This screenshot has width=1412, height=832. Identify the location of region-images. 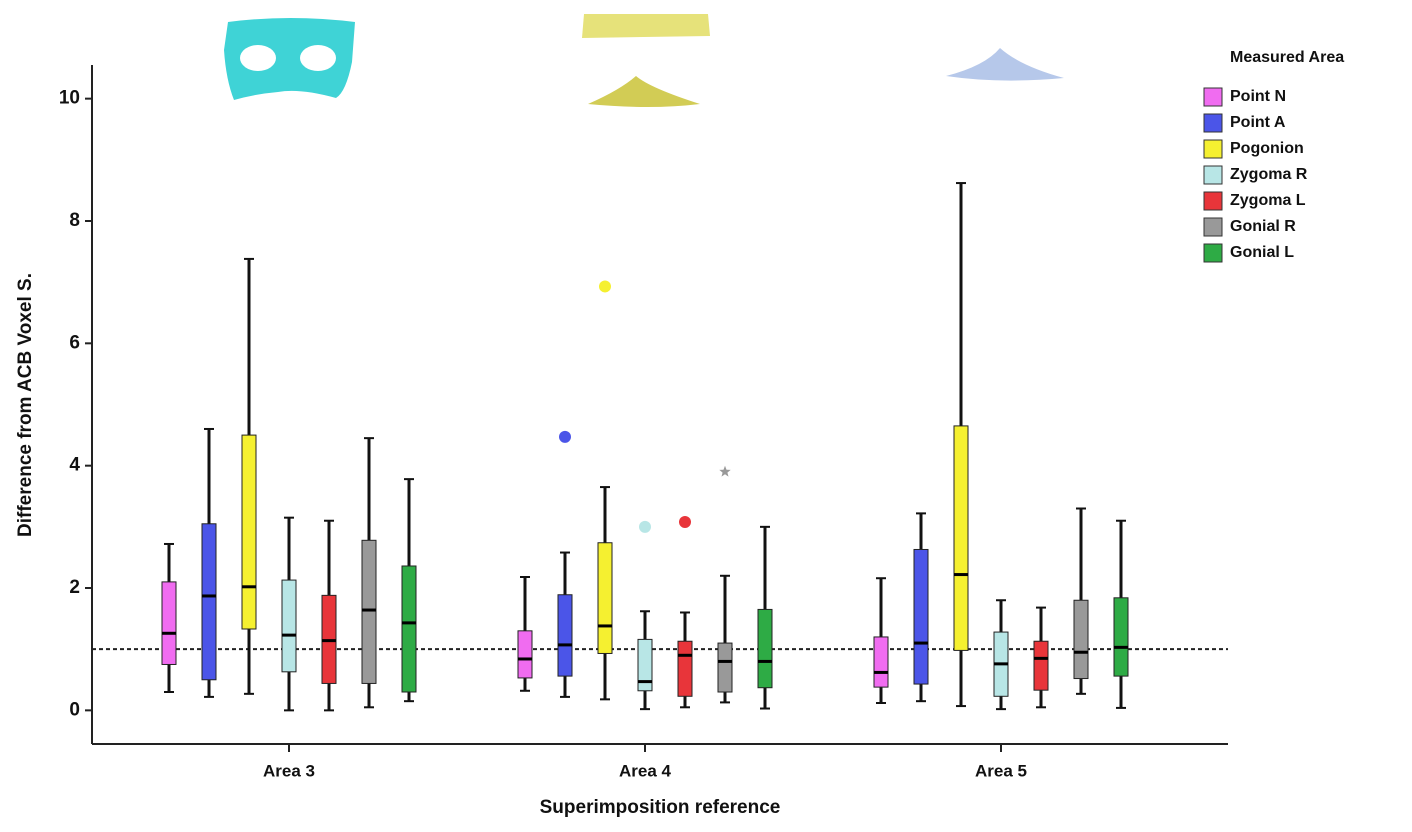
(644, 60).